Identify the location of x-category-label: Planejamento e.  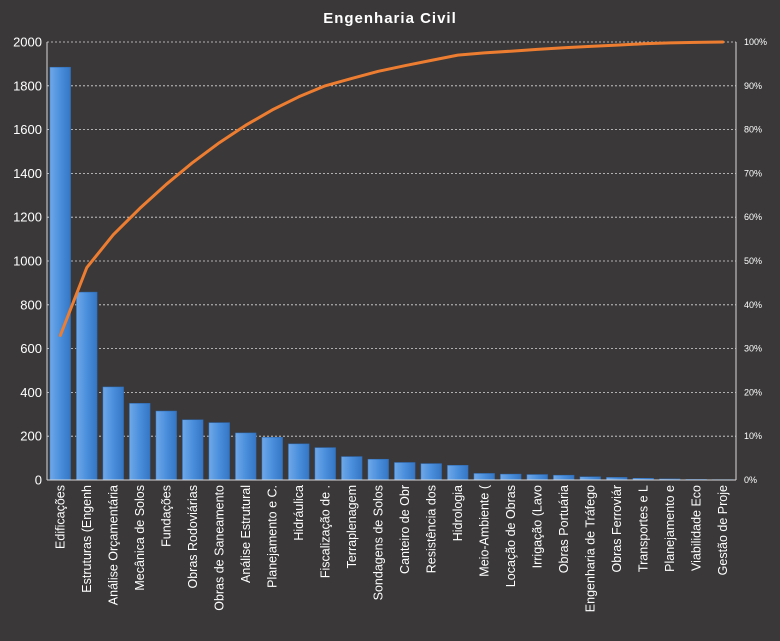
(670, 528).